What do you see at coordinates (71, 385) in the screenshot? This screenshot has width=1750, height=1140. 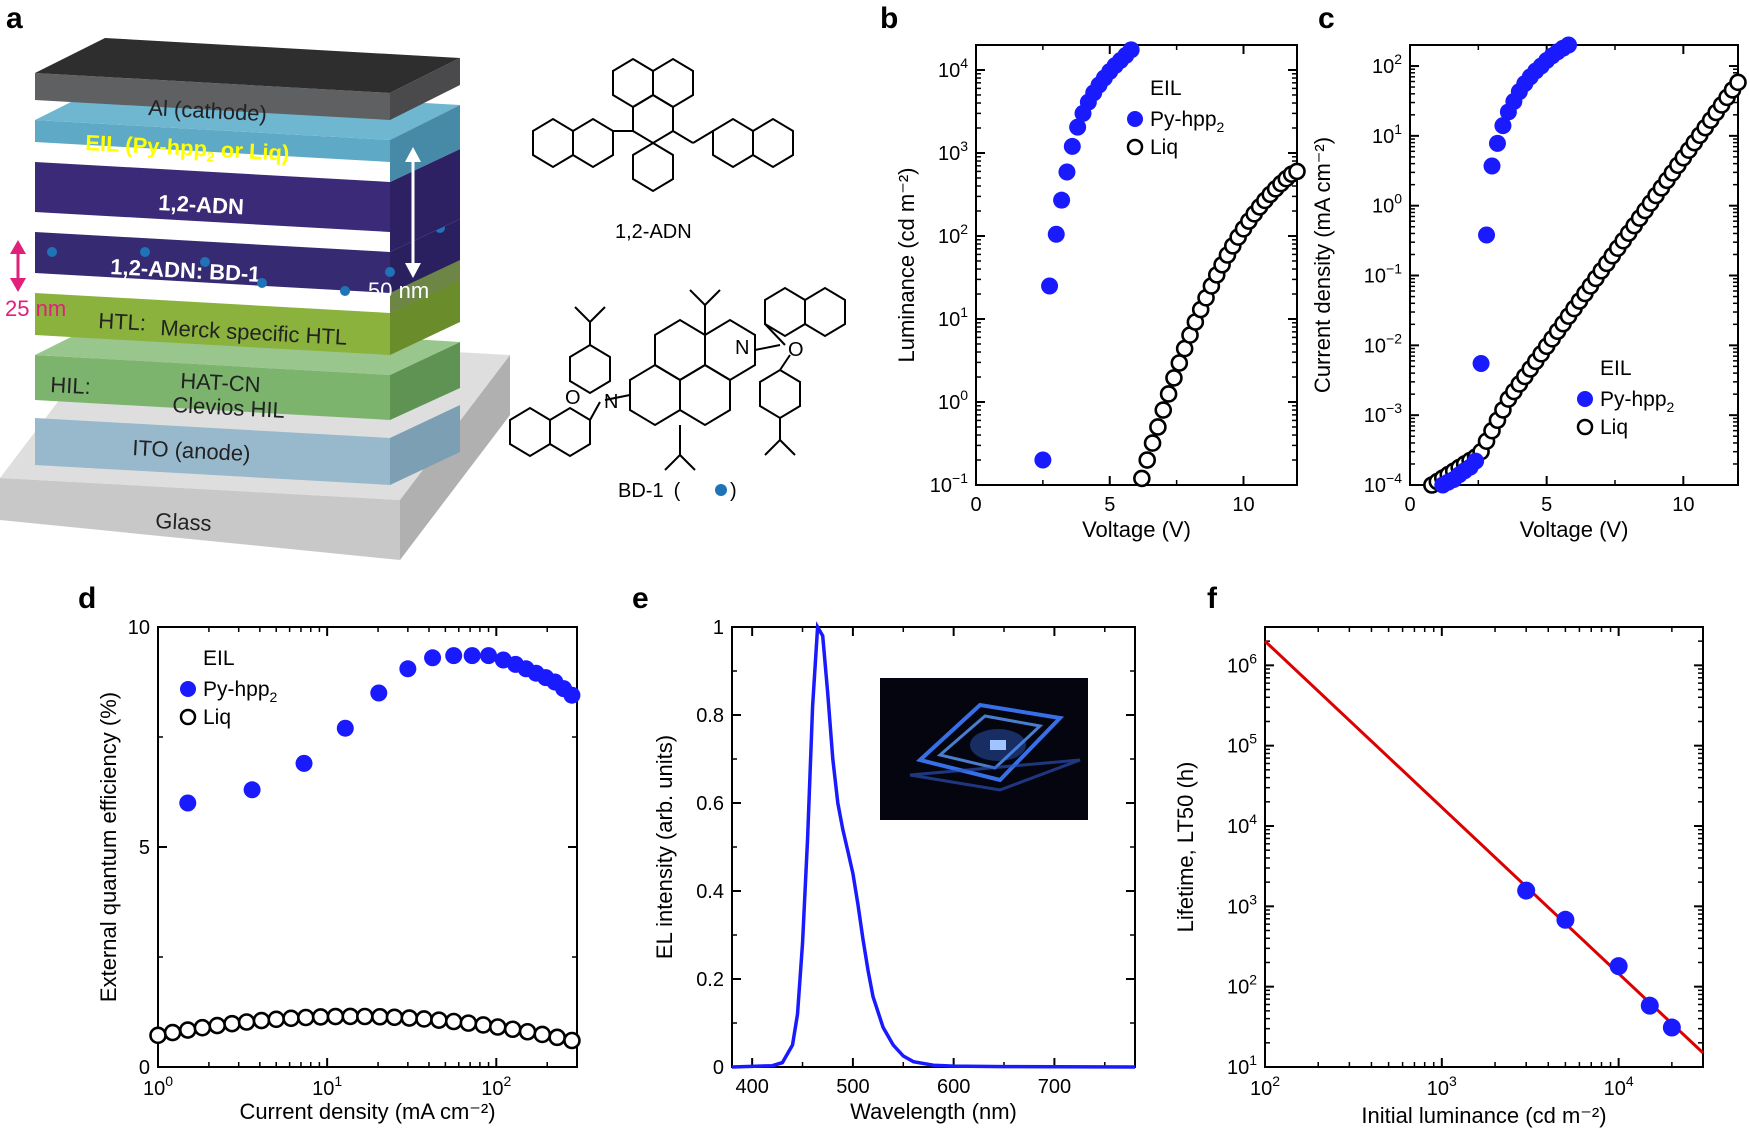 I see `hil-label: HIL:` at bounding box center [71, 385].